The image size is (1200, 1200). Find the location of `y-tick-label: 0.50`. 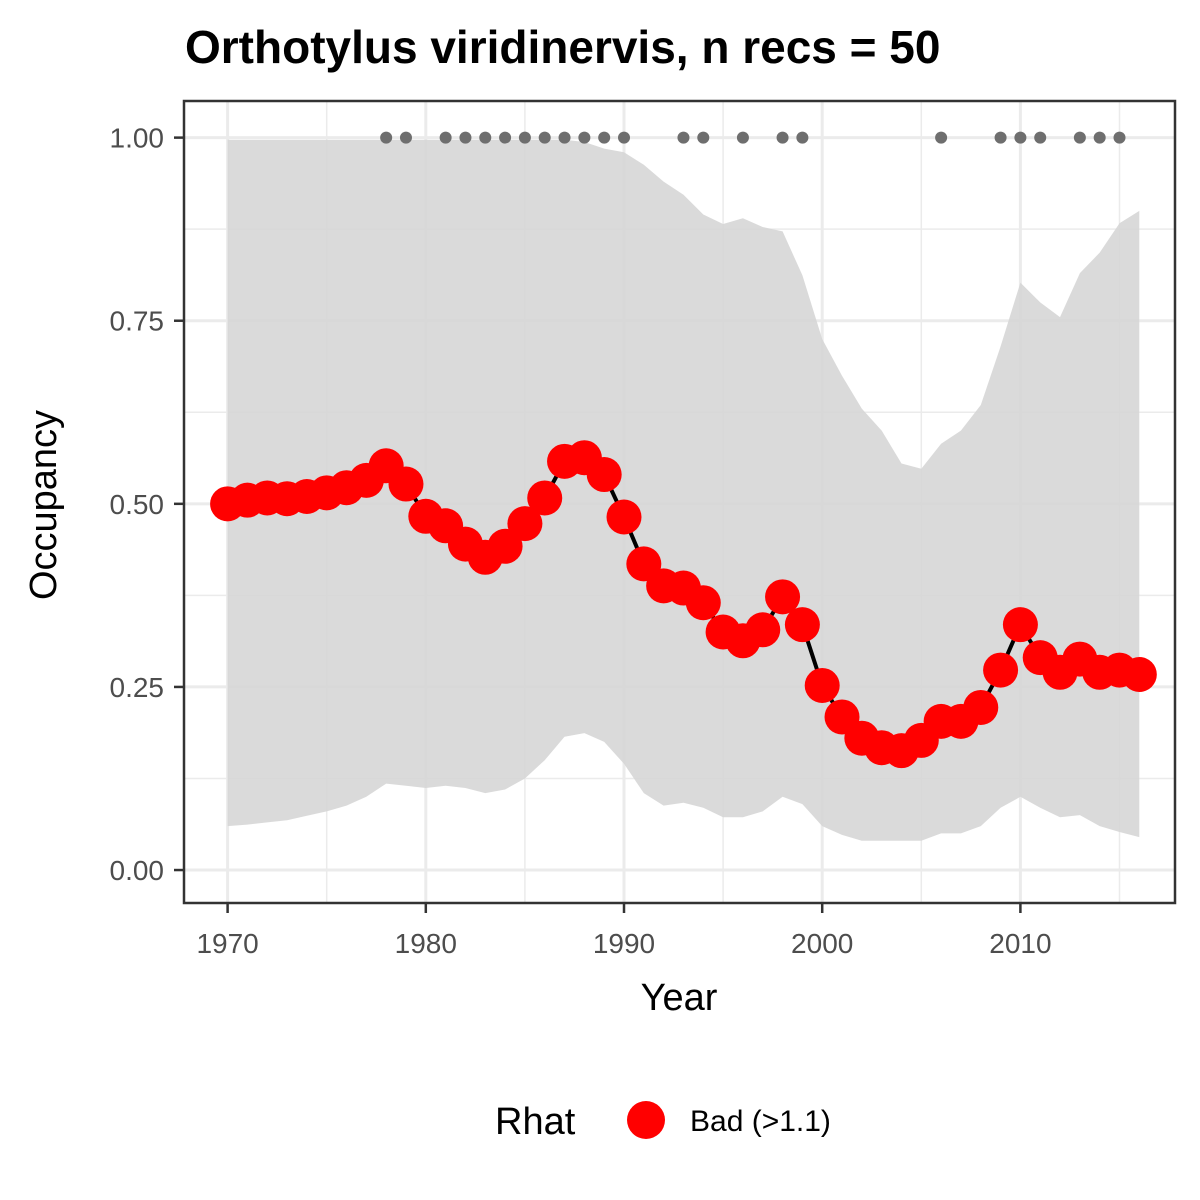

y-tick-label: 0.50 is located at coordinates (137, 504).